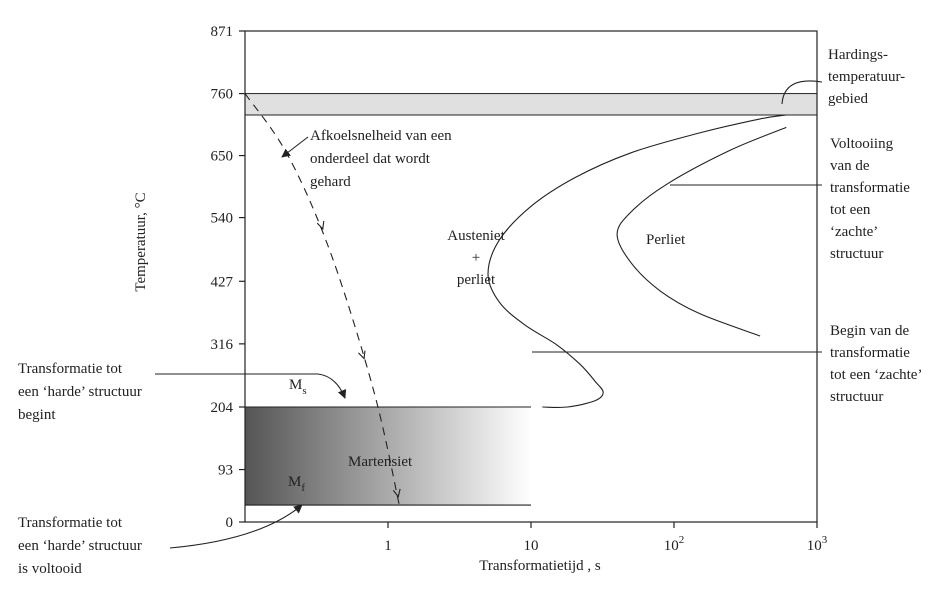 The width and height of the screenshot is (952, 595). What do you see at coordinates (817, 544) in the screenshot?
I see `x-tick-label: 10³` at bounding box center [817, 544].